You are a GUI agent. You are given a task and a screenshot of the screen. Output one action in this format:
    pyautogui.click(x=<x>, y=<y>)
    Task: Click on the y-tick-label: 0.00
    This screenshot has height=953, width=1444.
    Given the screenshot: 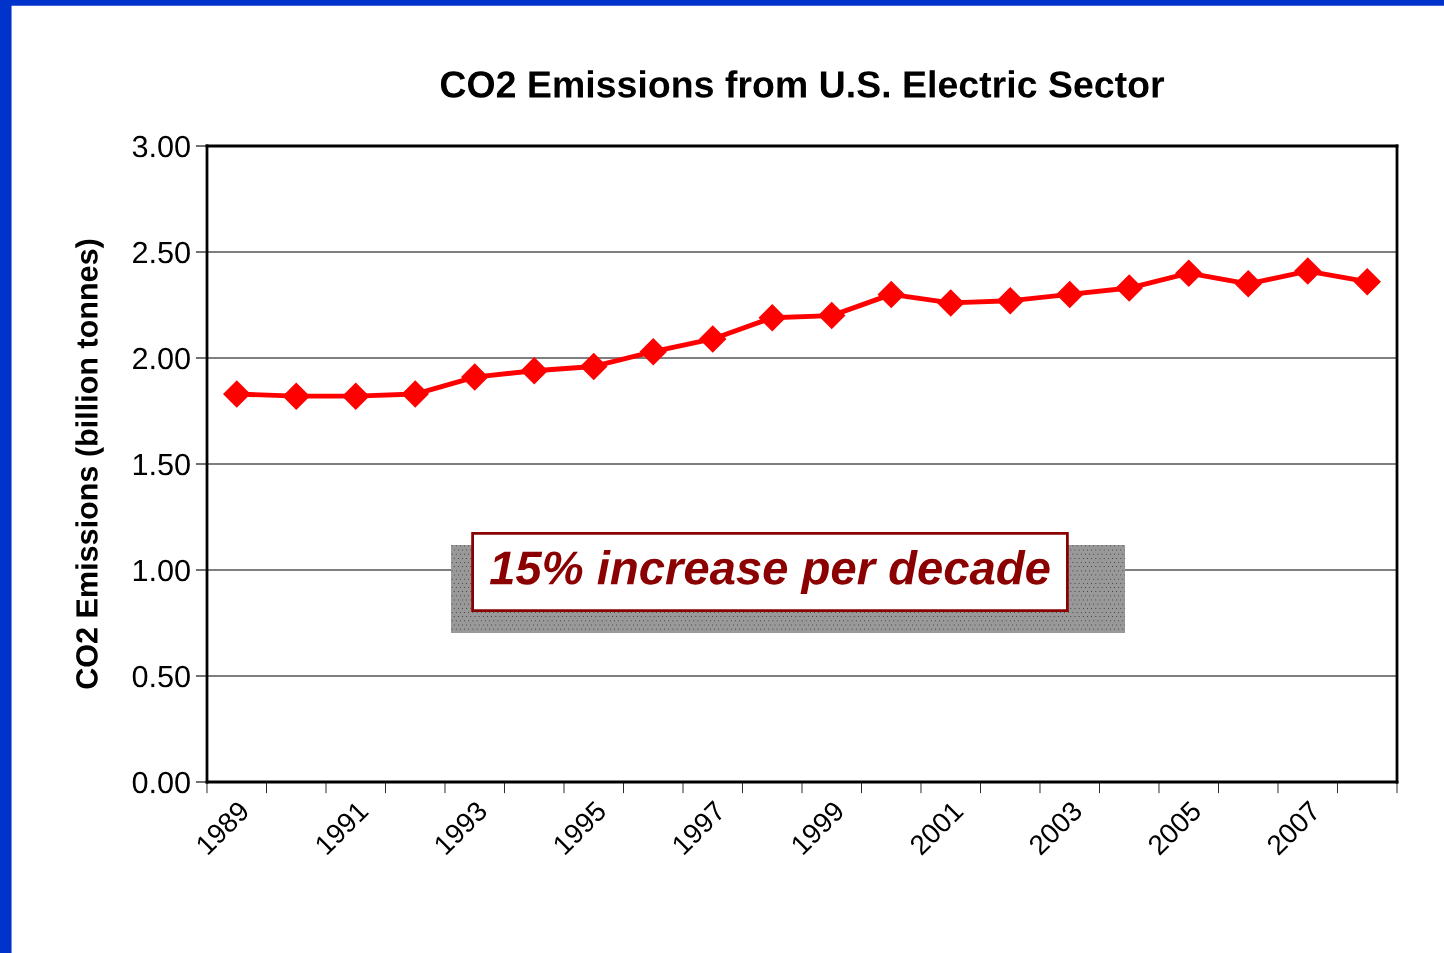 What is the action you would take?
    pyautogui.click(x=161, y=782)
    